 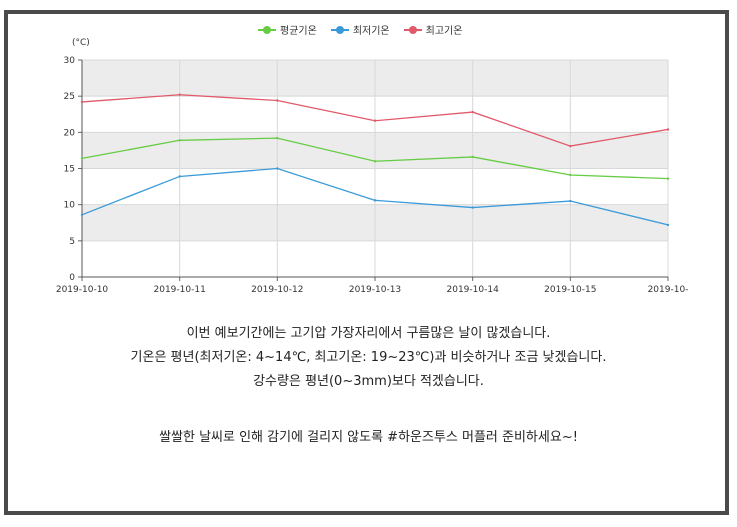 What do you see at coordinates (371, 31) in the screenshot?
I see `legend-label: 최저기온` at bounding box center [371, 31].